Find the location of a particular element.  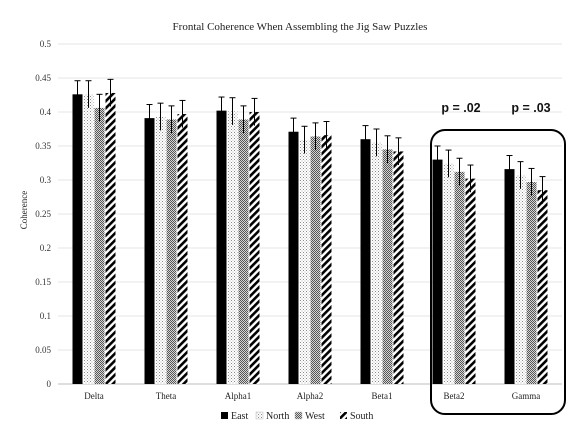

legend-swatch-north is located at coordinates (259, 415).